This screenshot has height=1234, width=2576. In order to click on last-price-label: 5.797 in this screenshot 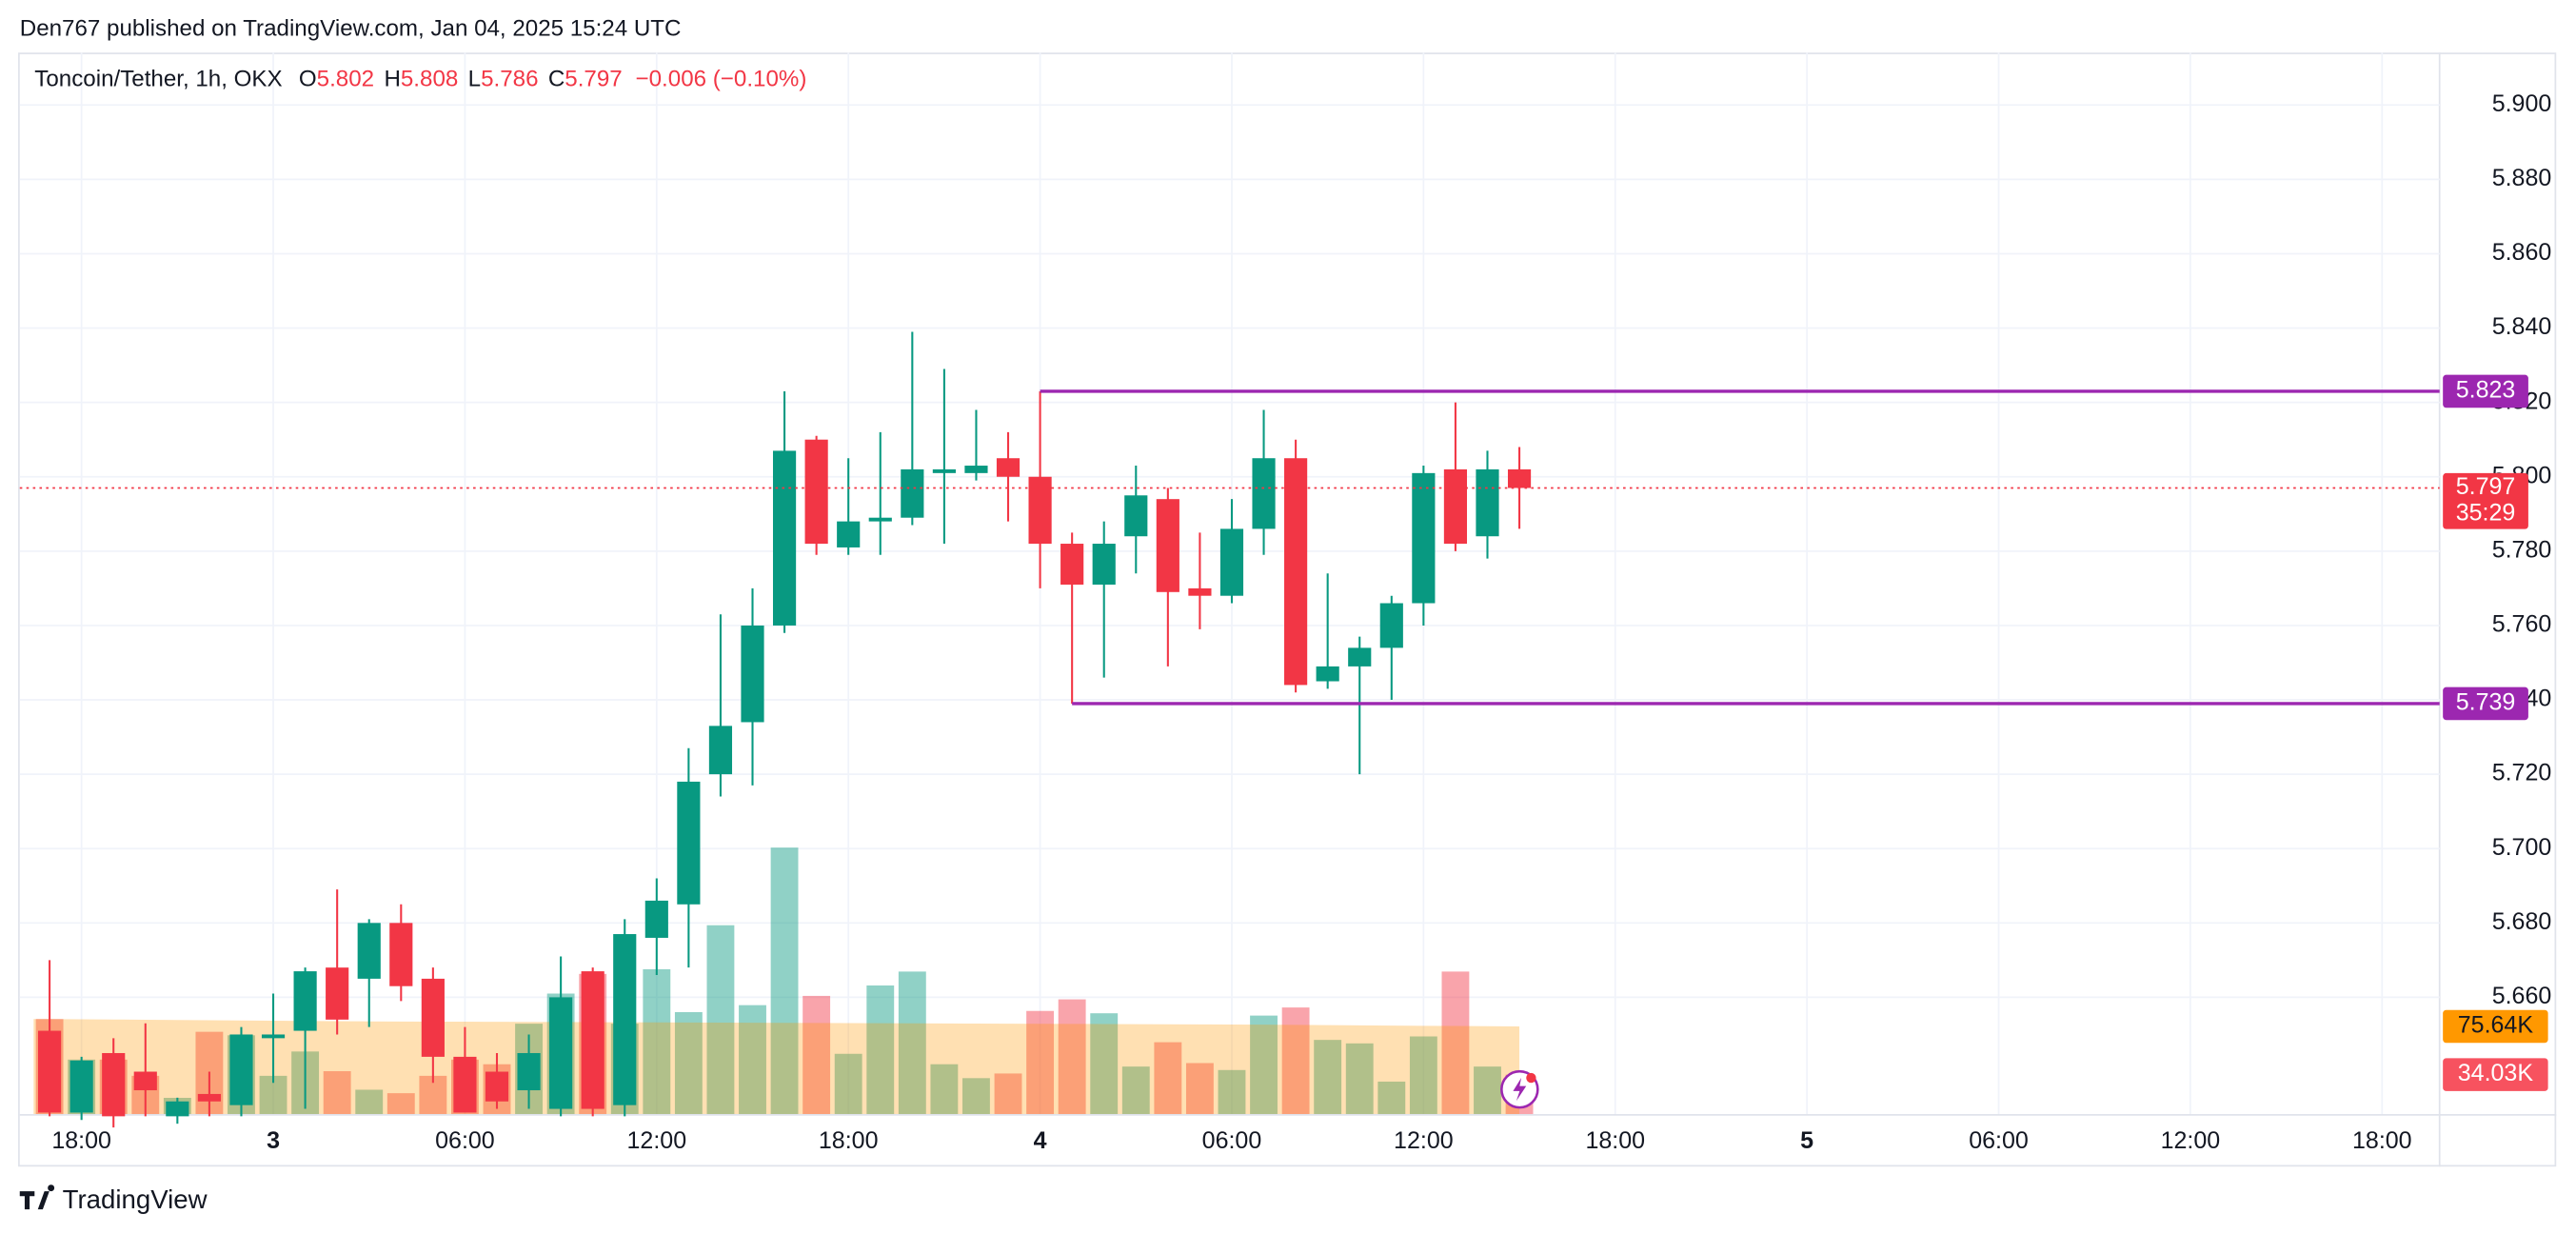, I will do `click(2486, 486)`.